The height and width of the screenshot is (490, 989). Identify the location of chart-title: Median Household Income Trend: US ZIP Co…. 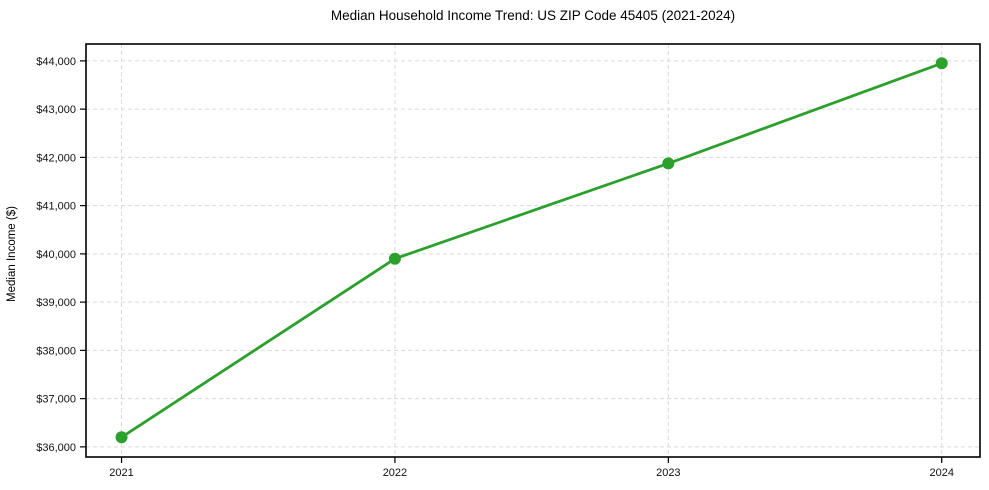
(533, 15).